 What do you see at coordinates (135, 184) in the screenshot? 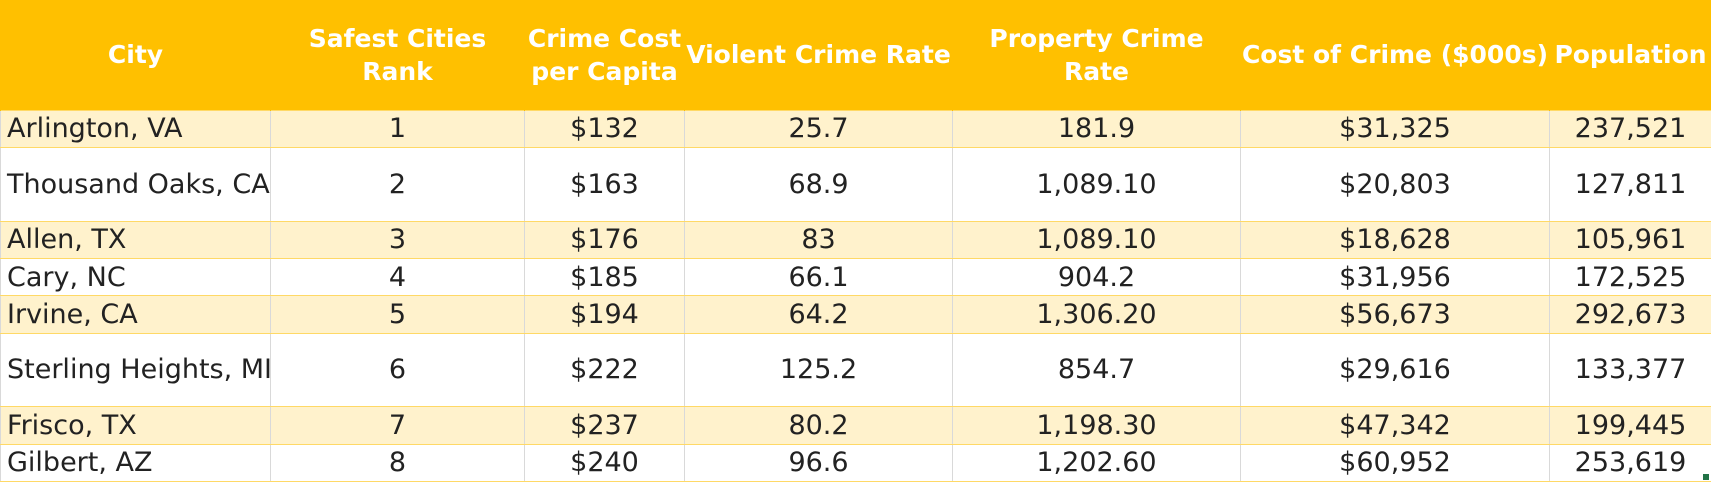
I see `cell-city: Thousand Oaks, CA` at bounding box center [135, 184].